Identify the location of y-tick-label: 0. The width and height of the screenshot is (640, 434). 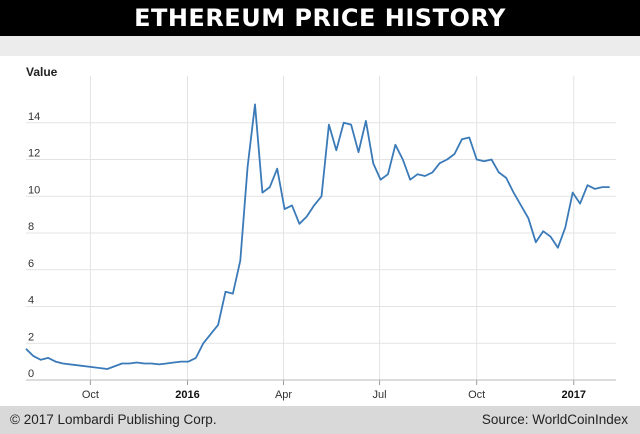
(31, 374).